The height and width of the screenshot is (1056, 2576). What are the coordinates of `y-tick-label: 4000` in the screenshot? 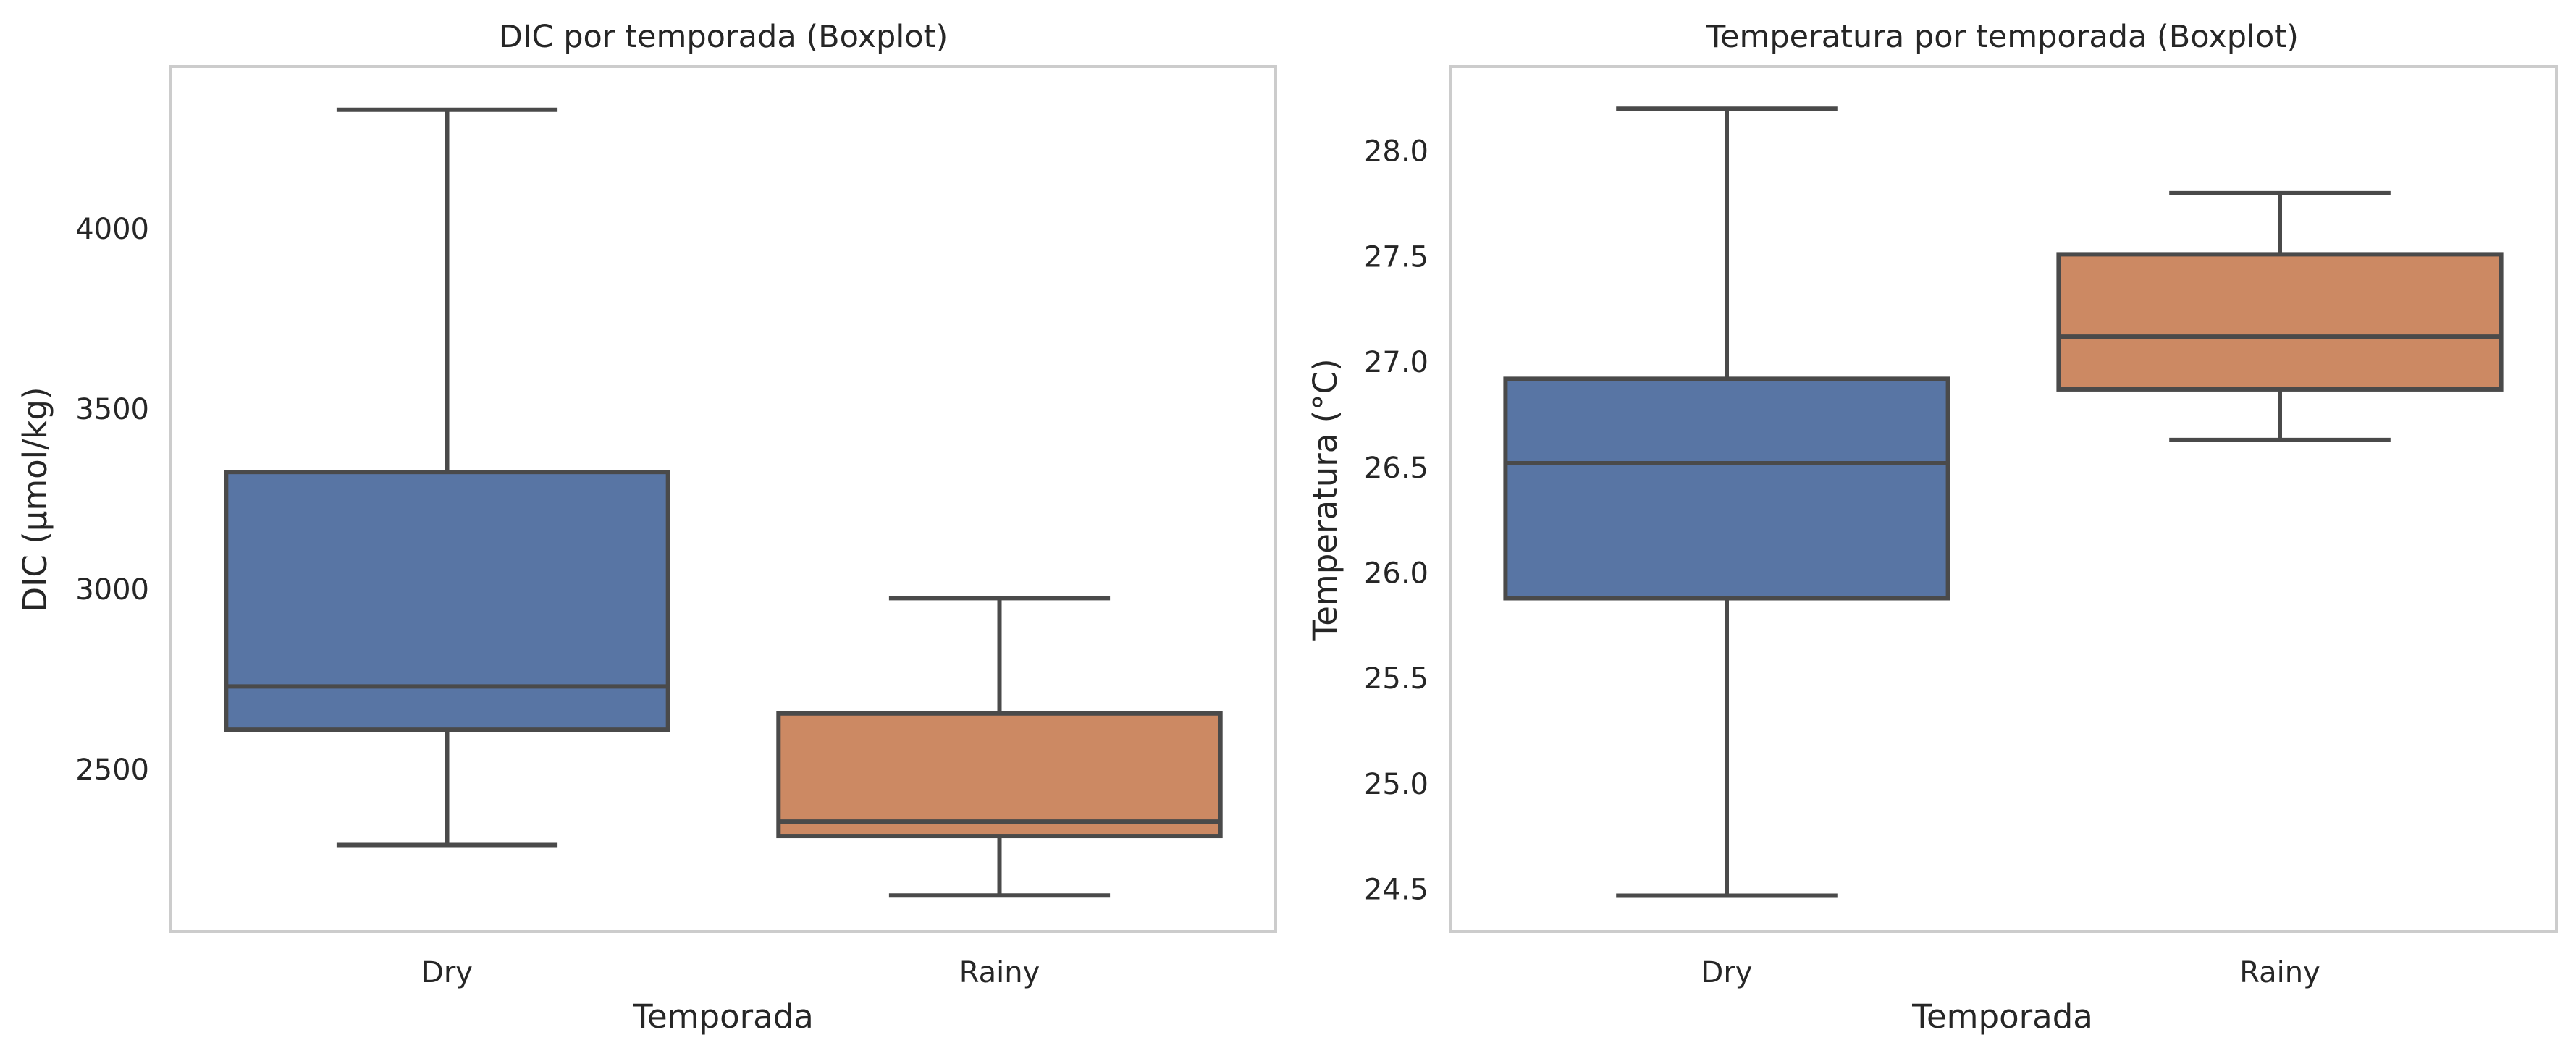 It's located at (112, 229).